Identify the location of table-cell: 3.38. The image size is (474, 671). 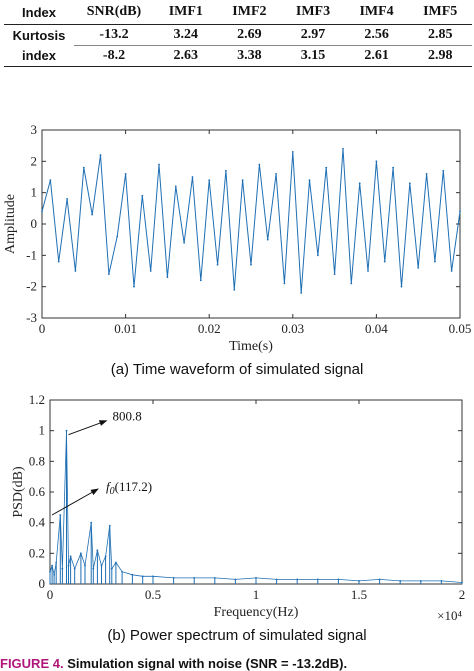
(249, 55).